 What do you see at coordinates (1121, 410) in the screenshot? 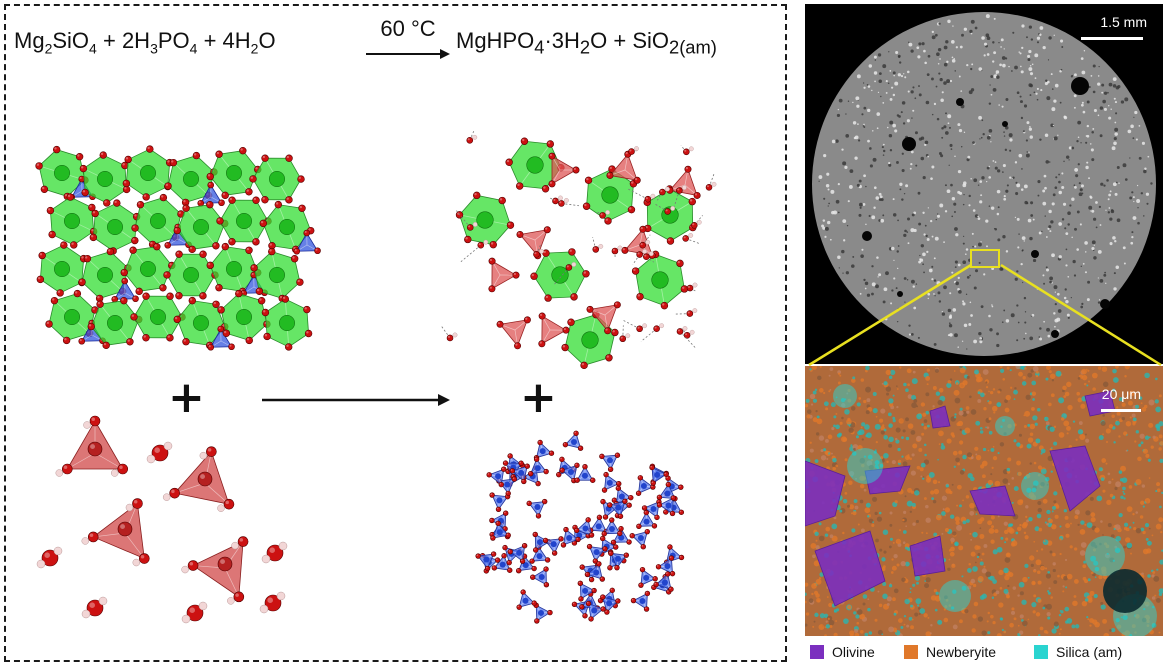
I see `eds-scale-bar` at bounding box center [1121, 410].